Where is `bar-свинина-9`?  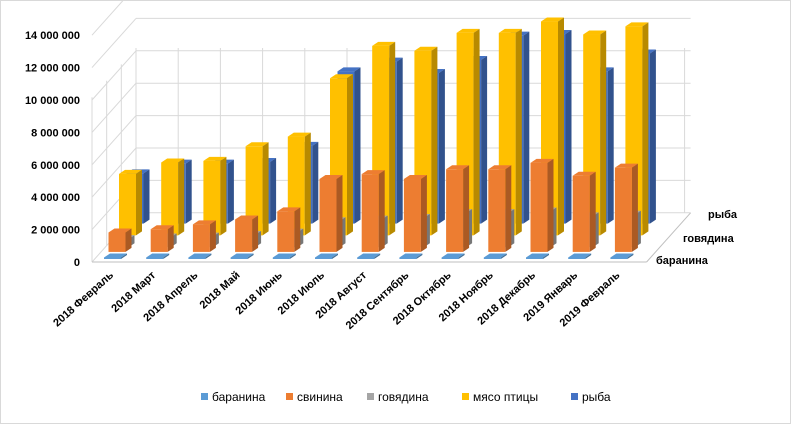
bar-свинина-9 is located at coordinates (500, 208).